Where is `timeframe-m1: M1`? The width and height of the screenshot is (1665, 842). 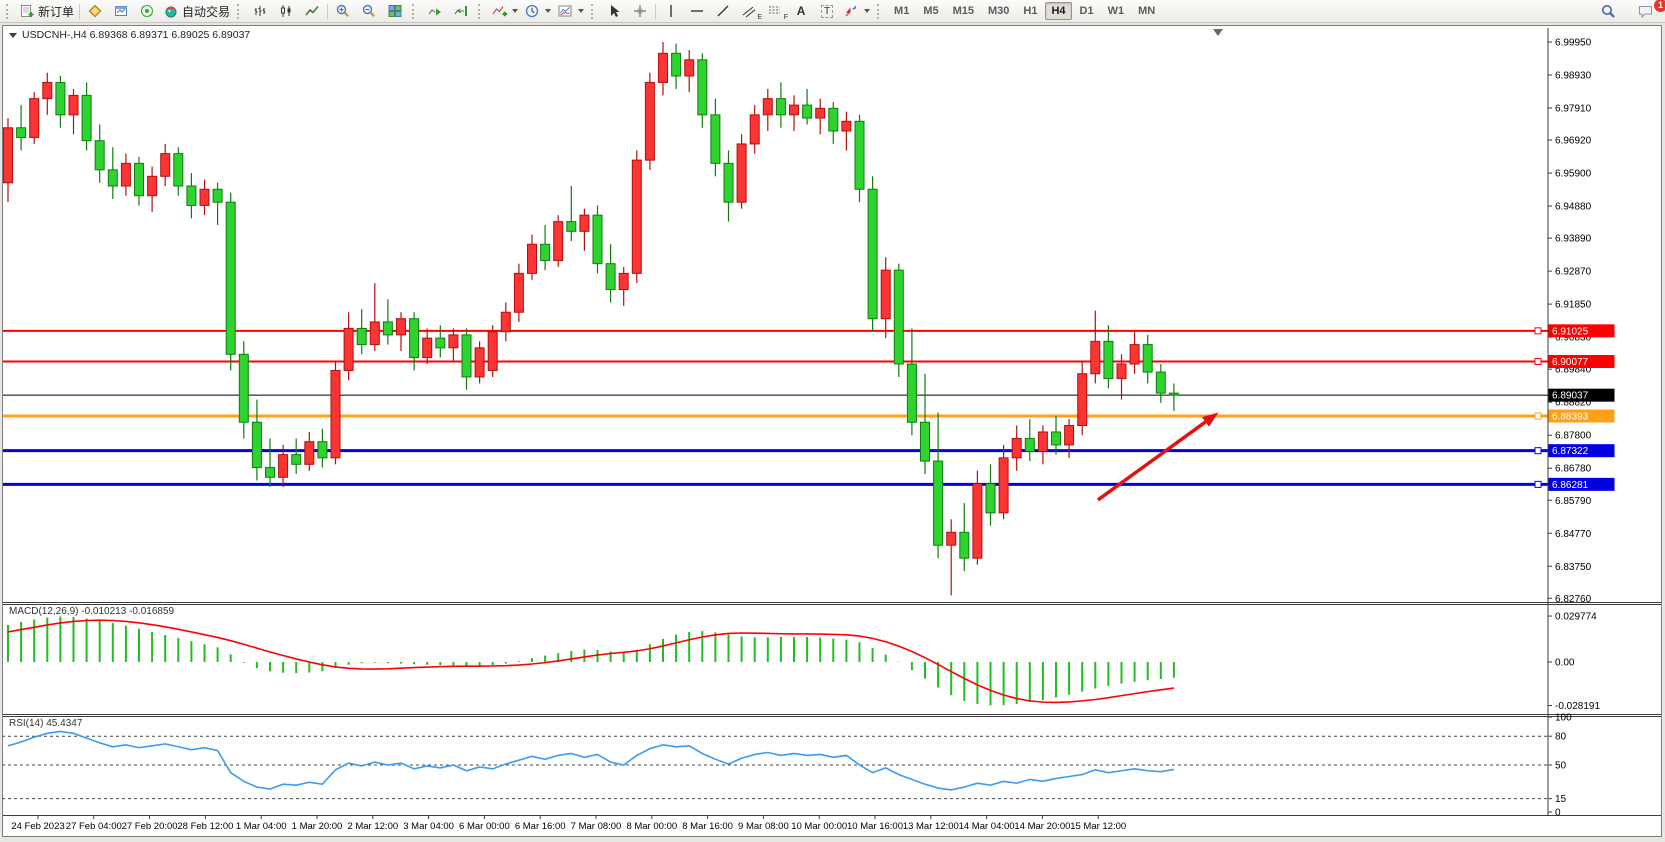
timeframe-m1: M1 is located at coordinates (902, 11).